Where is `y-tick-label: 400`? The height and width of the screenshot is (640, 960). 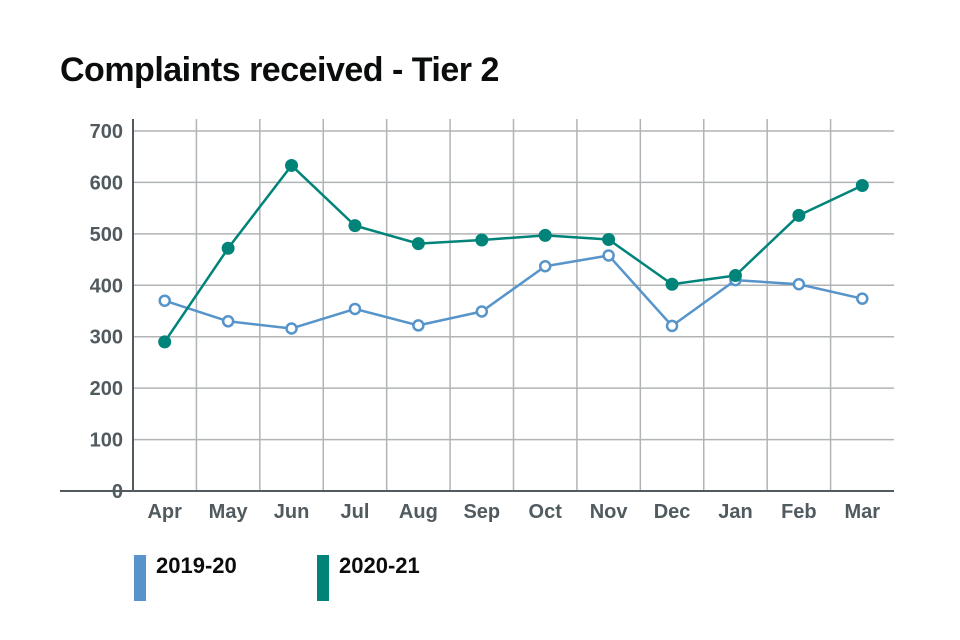 y-tick-label: 400 is located at coordinates (106, 286).